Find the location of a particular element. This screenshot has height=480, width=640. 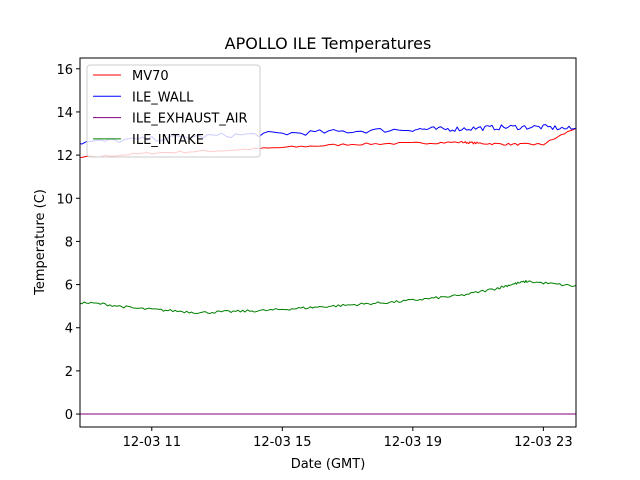

series-line-mv70 is located at coordinates (328, 142).